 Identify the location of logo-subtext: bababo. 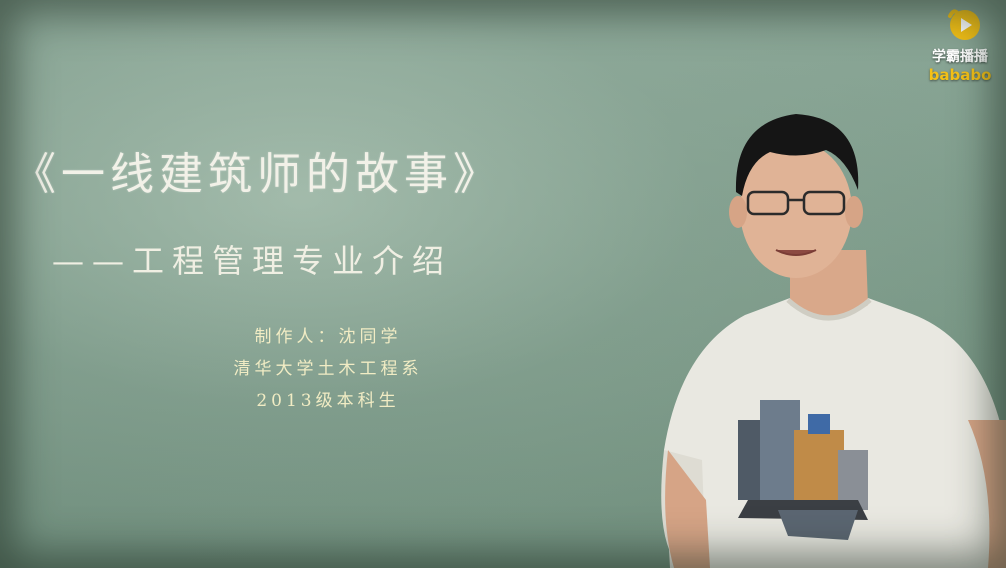
(960, 75).